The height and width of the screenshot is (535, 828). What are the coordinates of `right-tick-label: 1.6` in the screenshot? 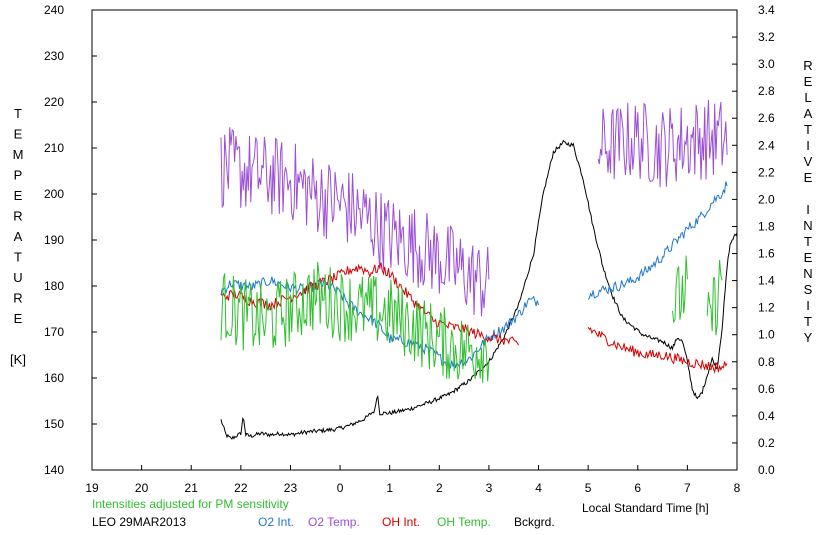 It's located at (766, 254).